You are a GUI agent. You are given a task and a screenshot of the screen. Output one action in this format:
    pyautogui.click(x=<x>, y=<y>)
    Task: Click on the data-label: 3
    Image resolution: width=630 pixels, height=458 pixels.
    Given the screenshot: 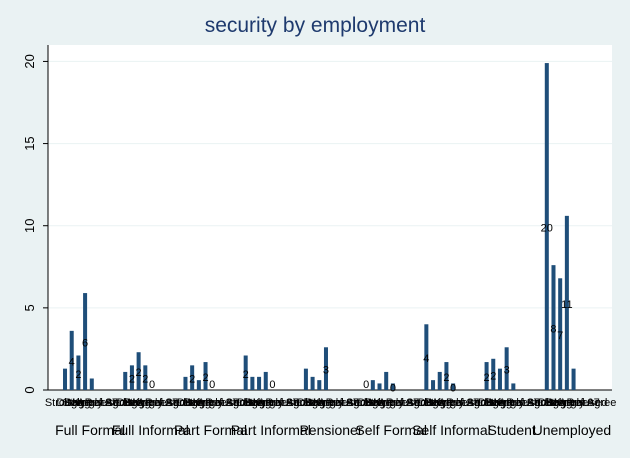 What is the action you would take?
    pyautogui.click(x=326, y=371)
    